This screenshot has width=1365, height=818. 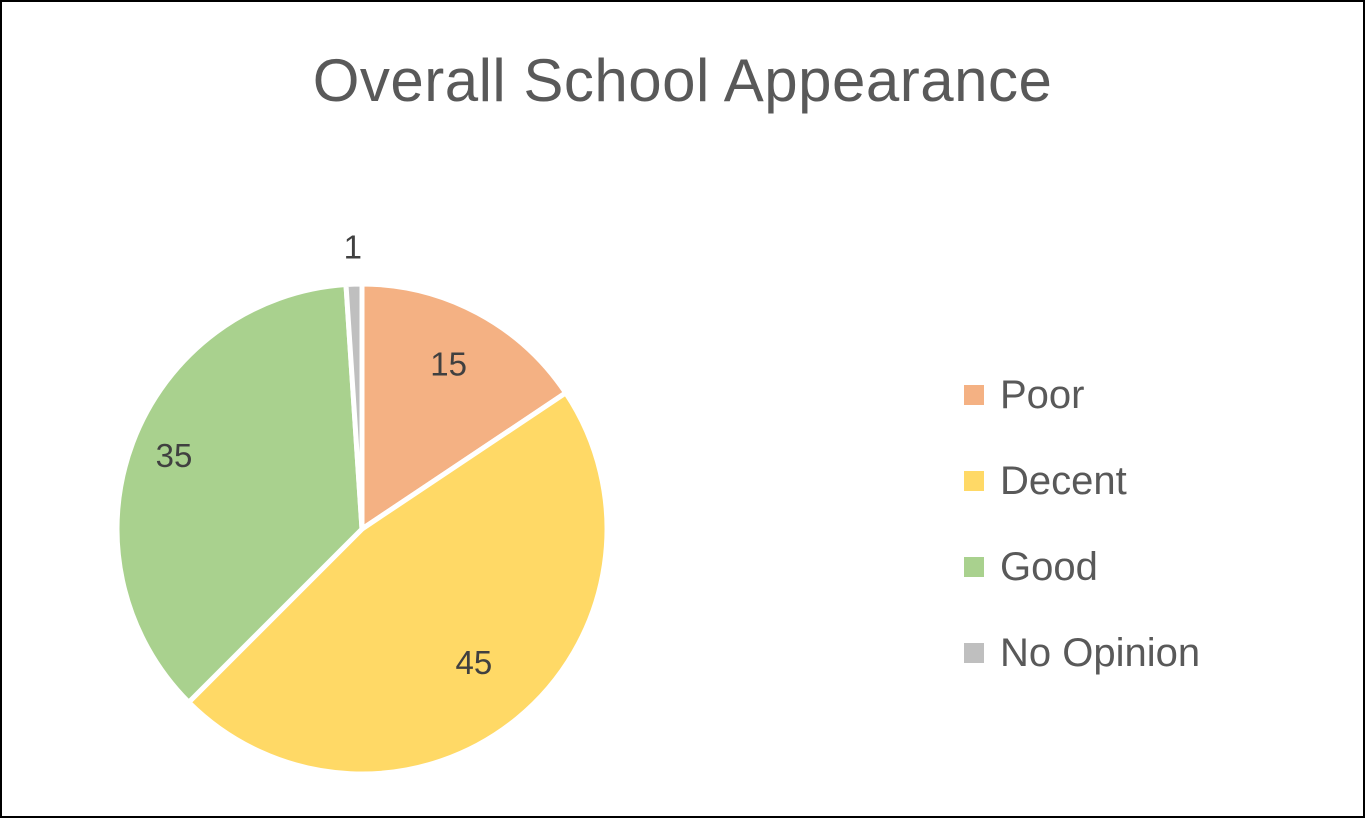 What do you see at coordinates (1063, 481) in the screenshot?
I see `legend-label-decent: Decent` at bounding box center [1063, 481].